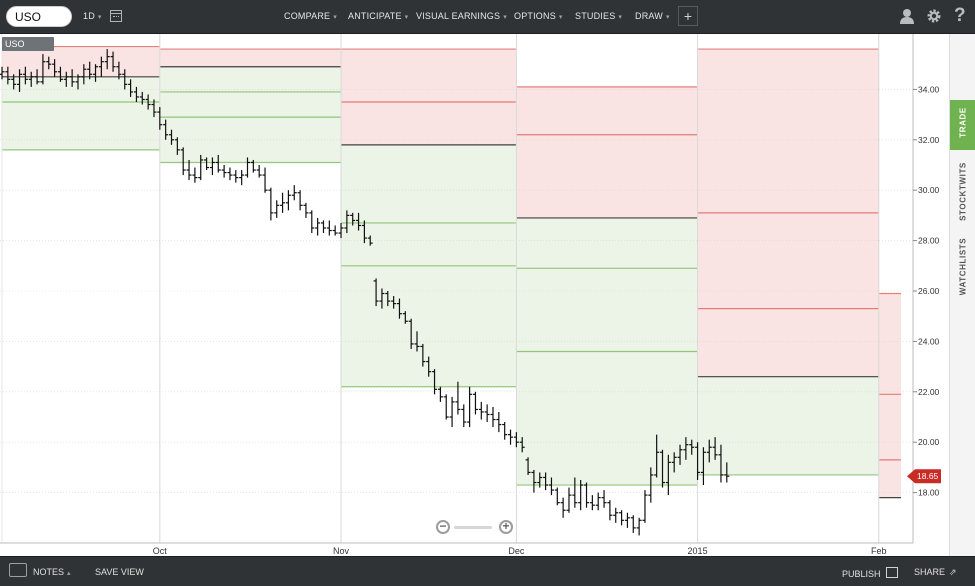 The height and width of the screenshot is (586, 975). Describe the element at coordinates (688, 16) in the screenshot. I see `crosshair-icon: +` at that location.